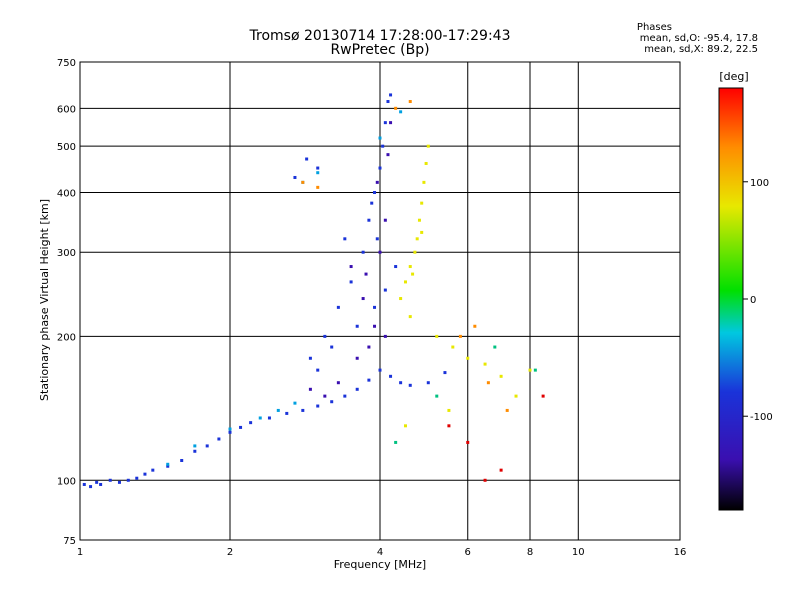  Describe the element at coordinates (66, 253) in the screenshot. I see `y-tick-label: 300` at that location.